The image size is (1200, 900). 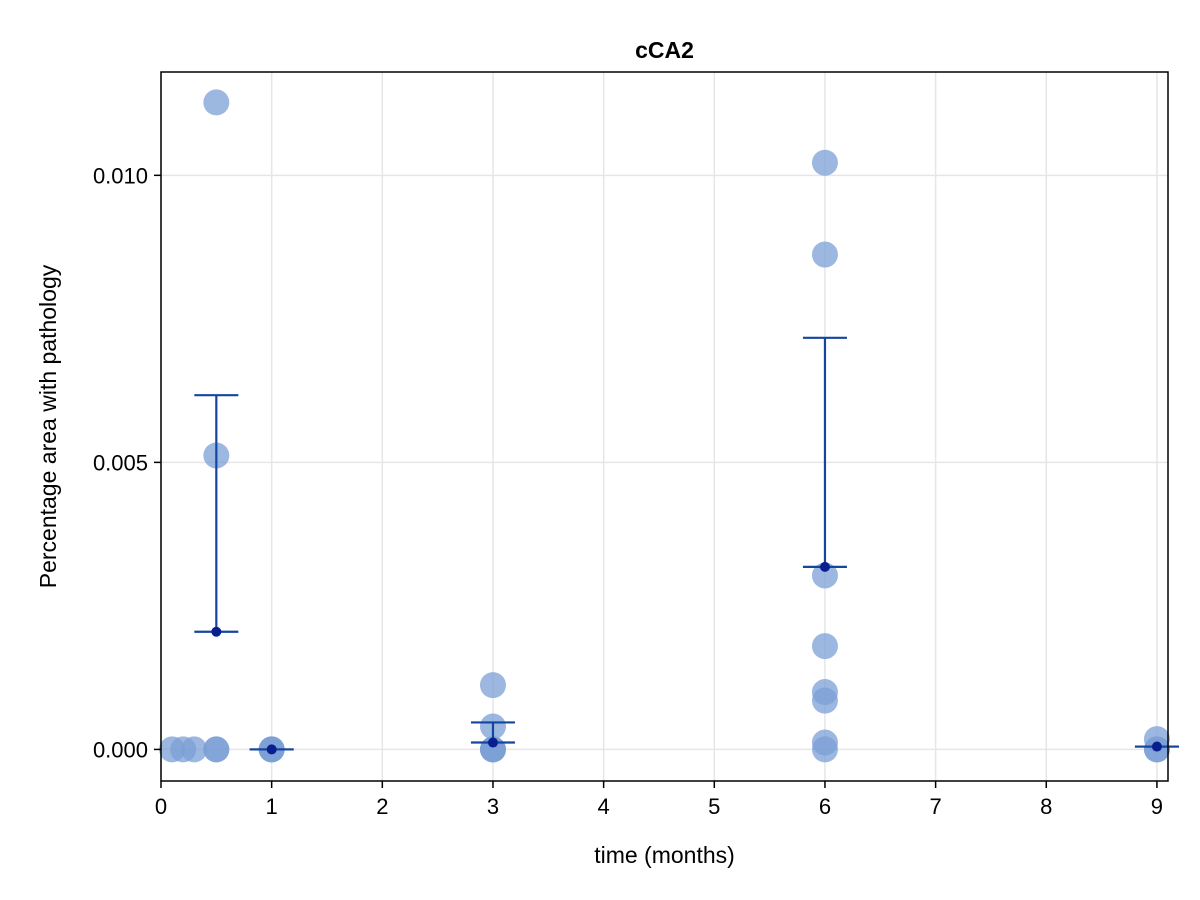 What do you see at coordinates (120, 462) in the screenshot?
I see `y-tick-label: 0.005` at bounding box center [120, 462].